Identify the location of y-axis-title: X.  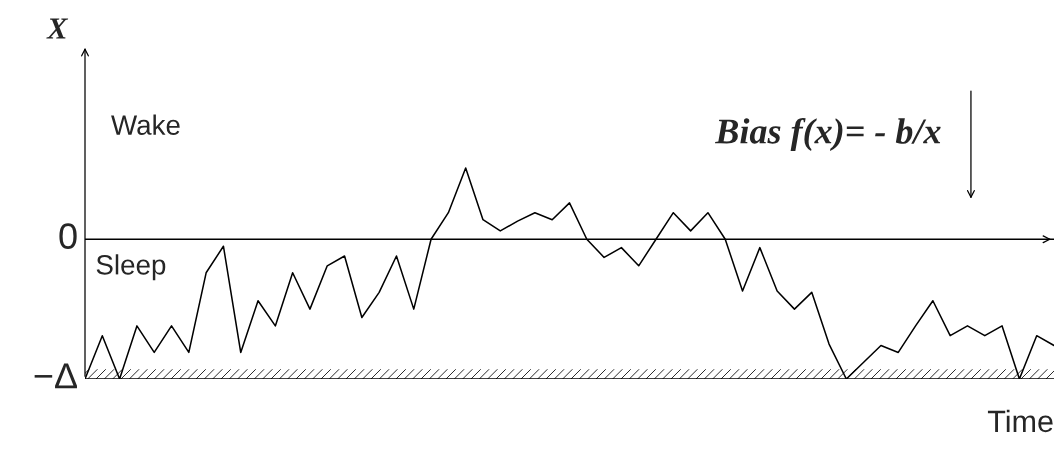
(57, 28).